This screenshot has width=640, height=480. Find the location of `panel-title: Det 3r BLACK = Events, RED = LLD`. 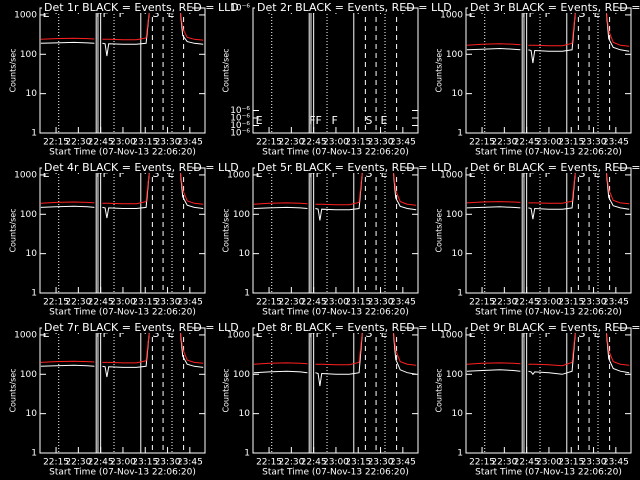

panel-title: Det 3r BLACK = Events, RED = LLD is located at coordinates (555, 7).